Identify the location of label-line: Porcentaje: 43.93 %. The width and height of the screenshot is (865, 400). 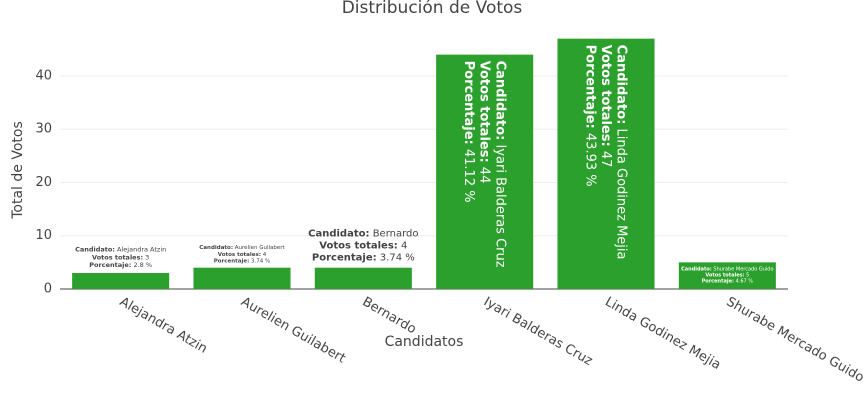
(590, 116).